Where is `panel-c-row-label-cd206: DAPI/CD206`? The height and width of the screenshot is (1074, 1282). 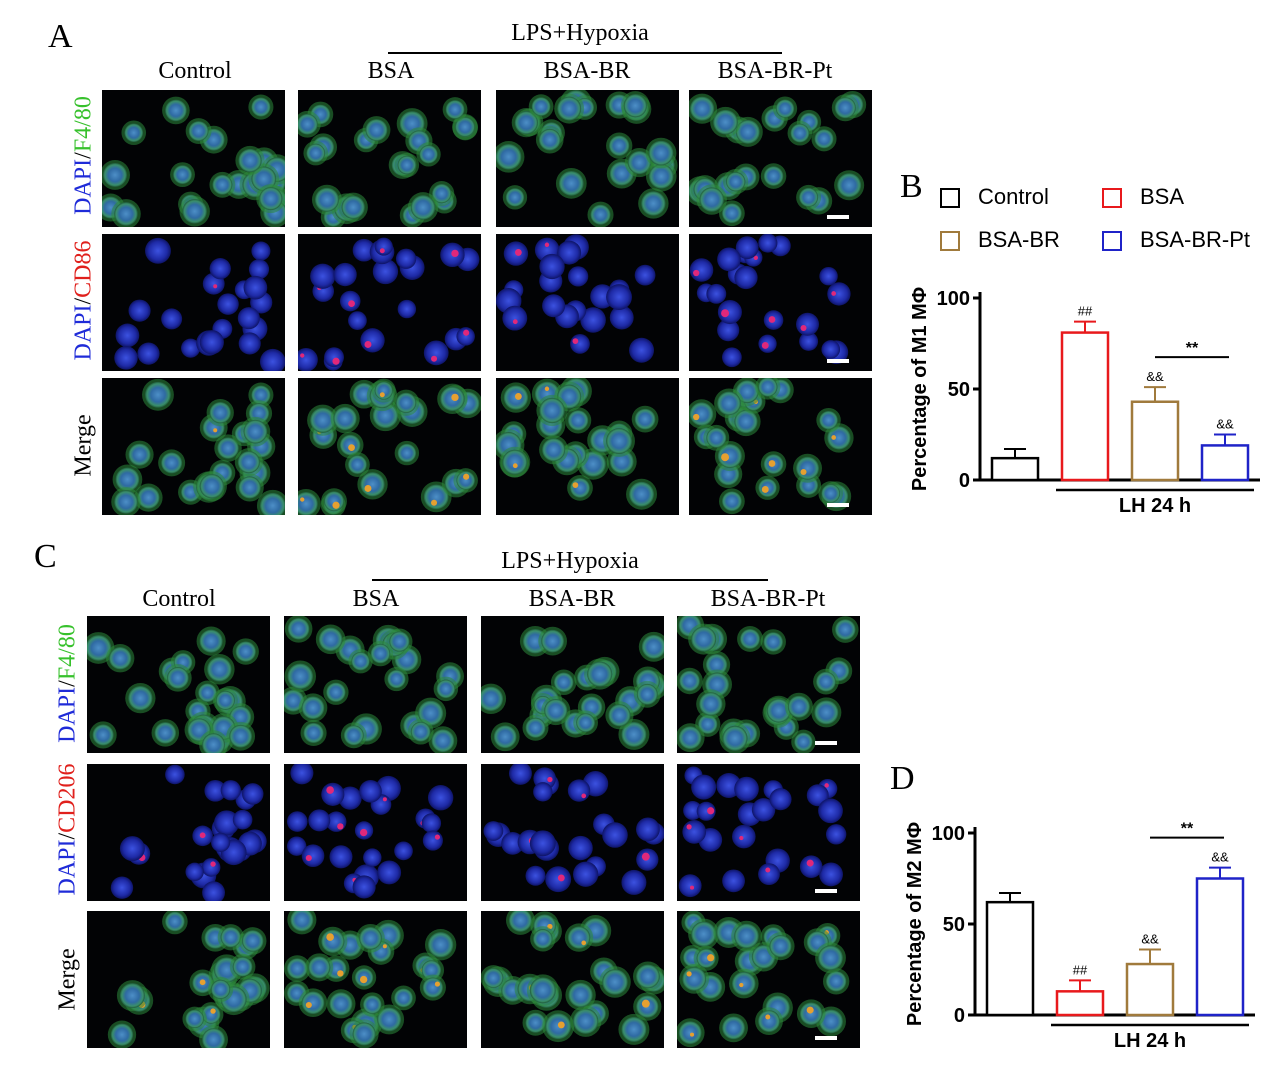 panel-c-row-label-cd206: DAPI/CD206 is located at coordinates (67, 829).